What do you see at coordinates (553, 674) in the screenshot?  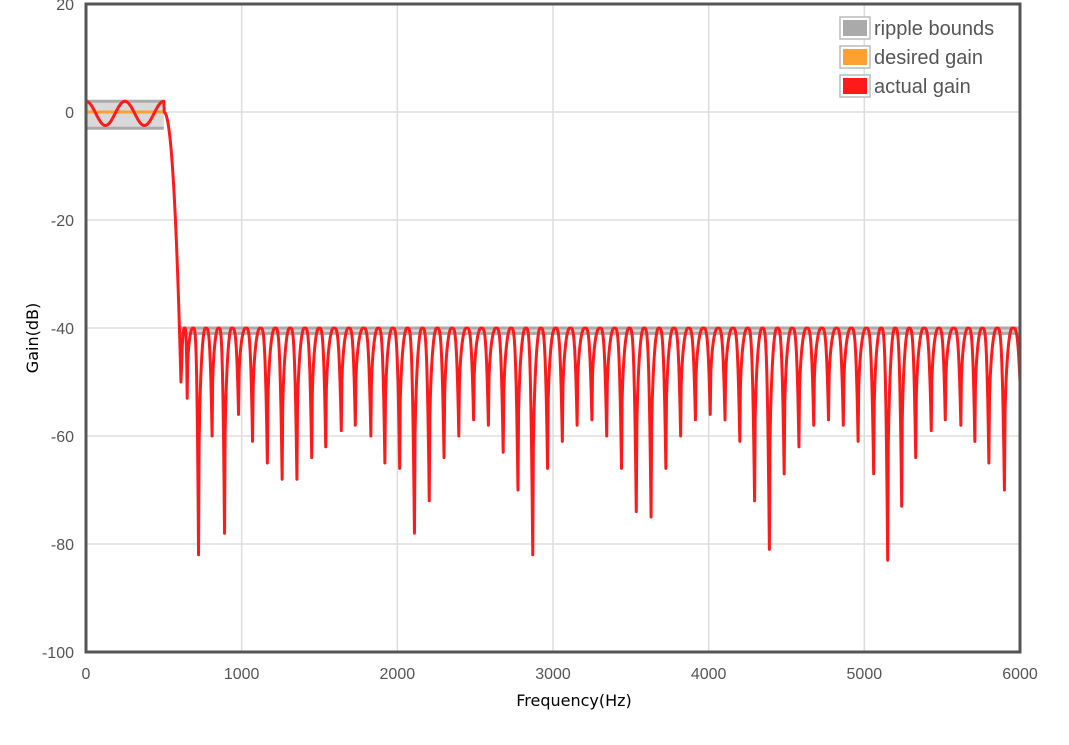 I see `x-tick-label: 3000` at bounding box center [553, 674].